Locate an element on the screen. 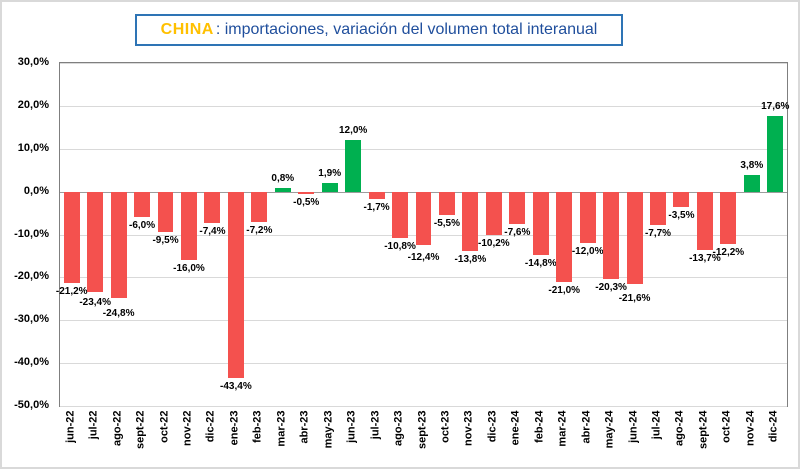 This screenshot has width=800, height=470. x-tick-label: feb-23 is located at coordinates (257, 426).